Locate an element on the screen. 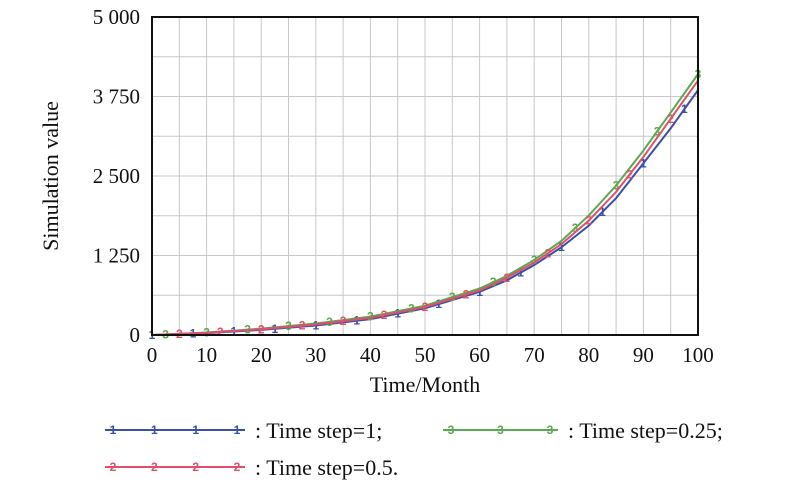 The height and width of the screenshot is (484, 800). x-tick-label: 70 is located at coordinates (534, 355).